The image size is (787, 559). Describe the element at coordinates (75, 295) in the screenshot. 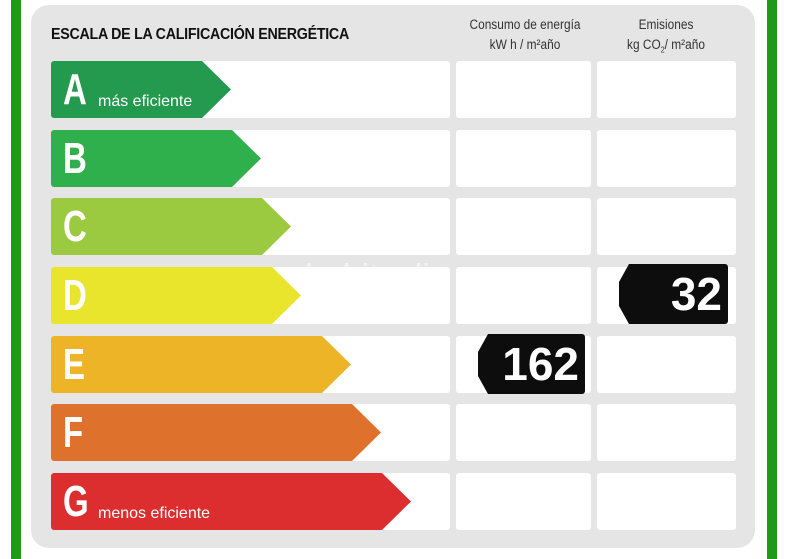

I see `rating-letter: D` at that location.